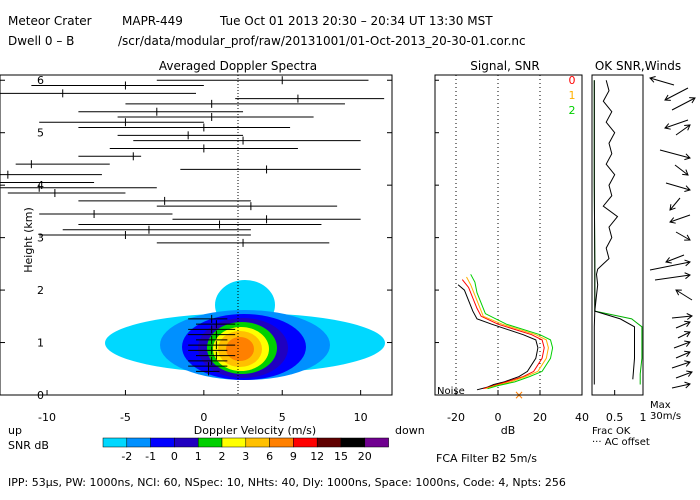 This screenshot has height=500, width=700. What do you see at coordinates (293, 456) in the screenshot?
I see `colorbar-tick-label: 9` at bounding box center [293, 456].